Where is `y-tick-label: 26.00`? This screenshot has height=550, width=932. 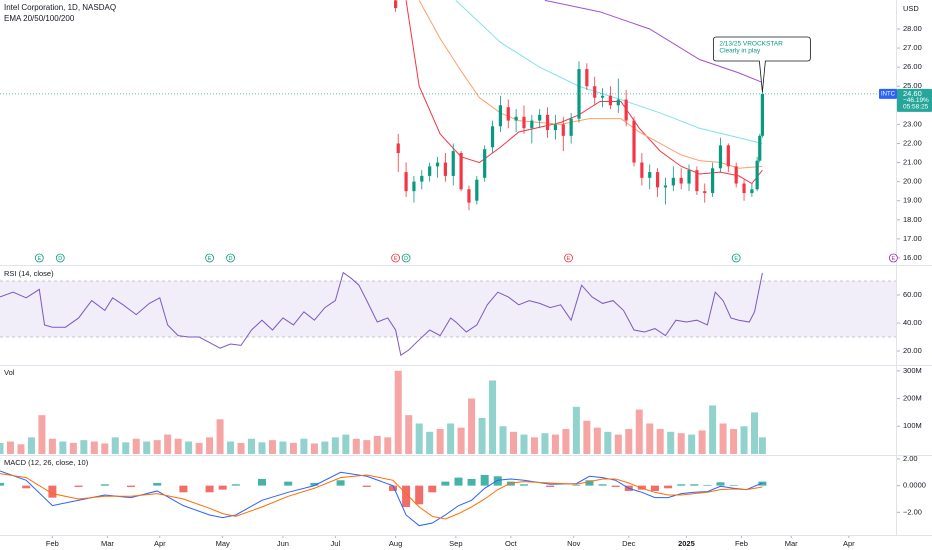 y-tick-label: 26.00 is located at coordinates (912, 66).